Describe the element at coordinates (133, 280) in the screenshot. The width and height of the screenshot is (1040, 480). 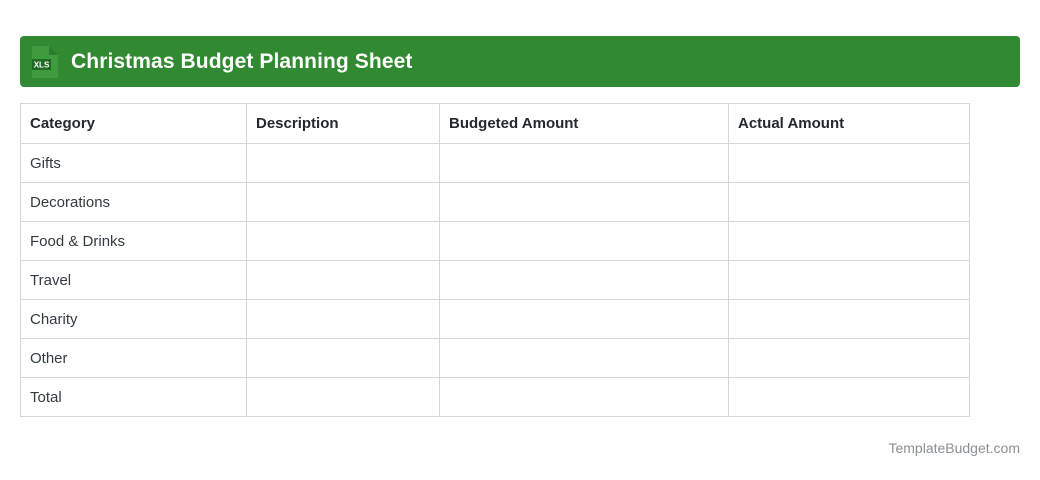
I see `cell-category: Travel` at that location.